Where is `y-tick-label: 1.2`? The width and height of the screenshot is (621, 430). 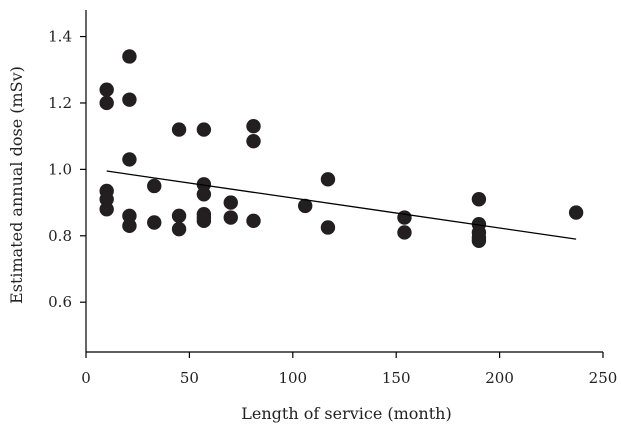 y-tick-label: 1.2 is located at coordinates (60, 103).